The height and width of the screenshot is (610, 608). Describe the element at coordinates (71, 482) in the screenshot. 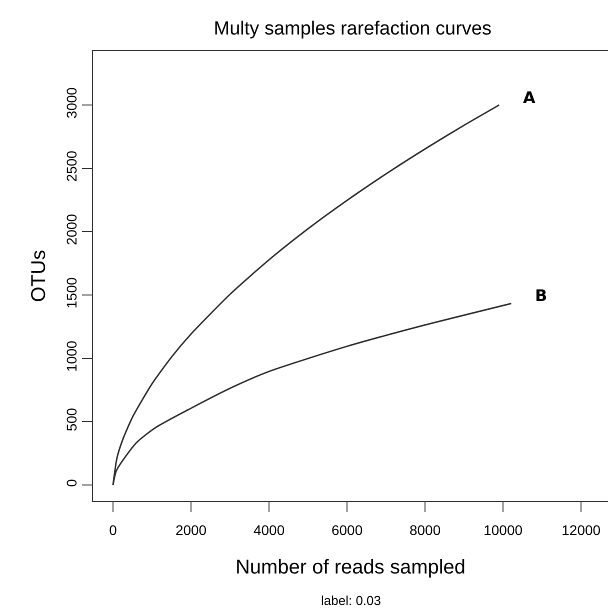

I see `y-tick-label: 0` at that location.